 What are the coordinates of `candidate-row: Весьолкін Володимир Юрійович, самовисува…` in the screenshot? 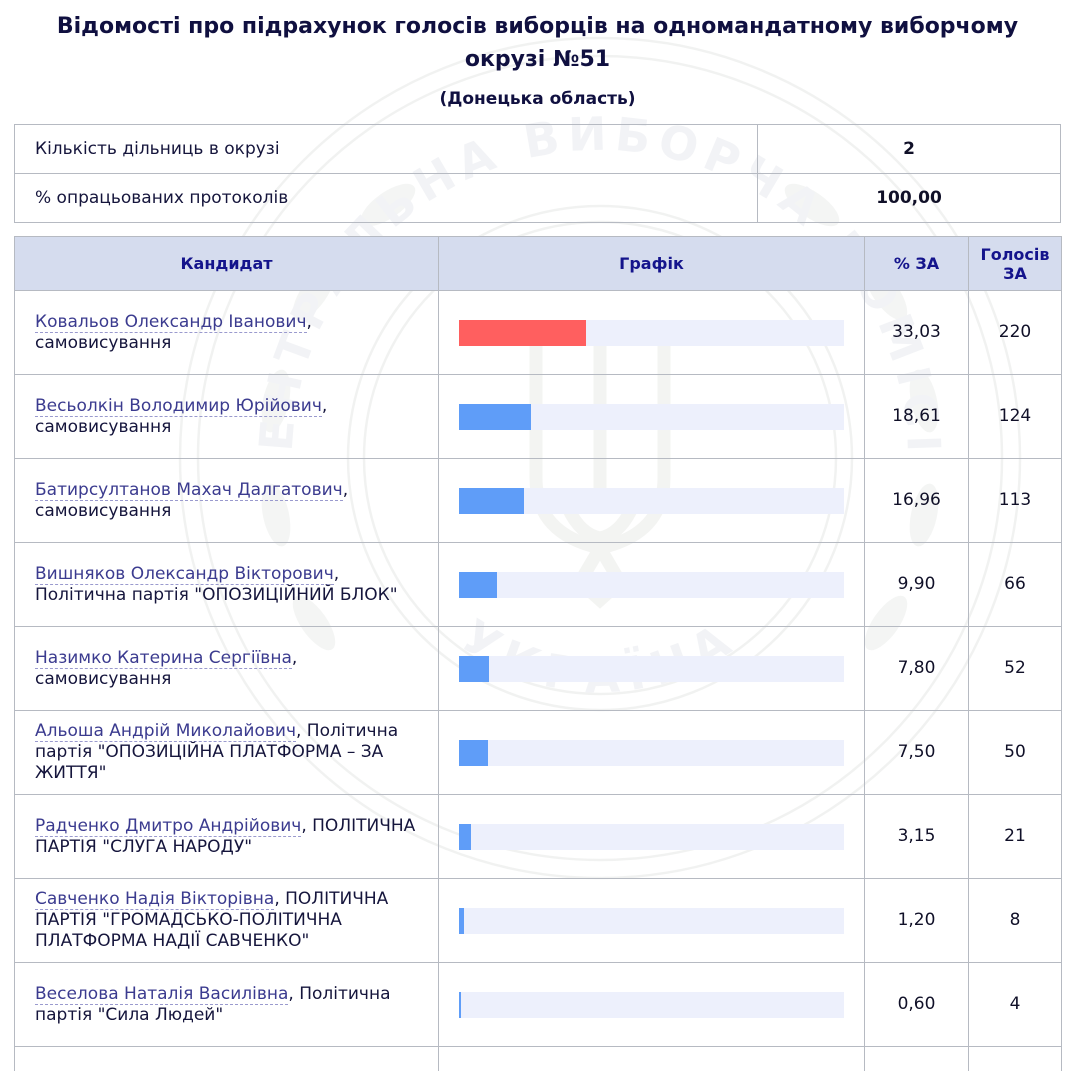 It's located at (538, 417).